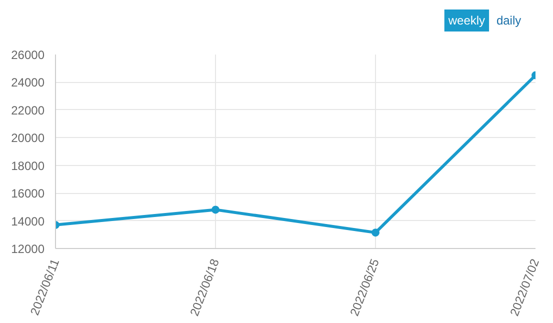  What do you see at coordinates (28, 83) in the screenshot?
I see `y-tick-label: 24000` at bounding box center [28, 83].